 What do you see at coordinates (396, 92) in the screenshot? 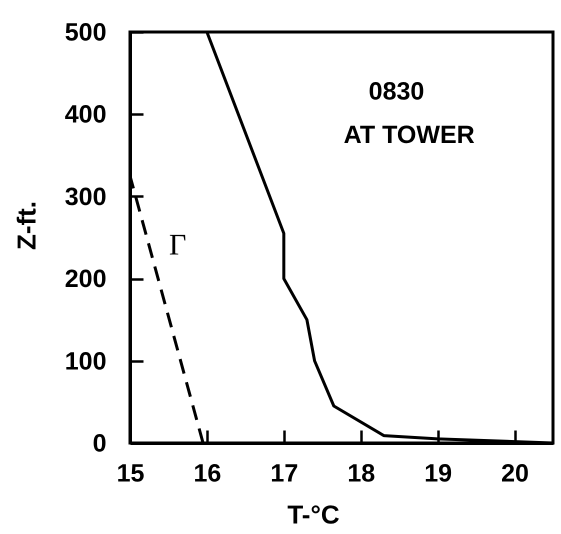
I see `annotation: 0830` at bounding box center [396, 92].